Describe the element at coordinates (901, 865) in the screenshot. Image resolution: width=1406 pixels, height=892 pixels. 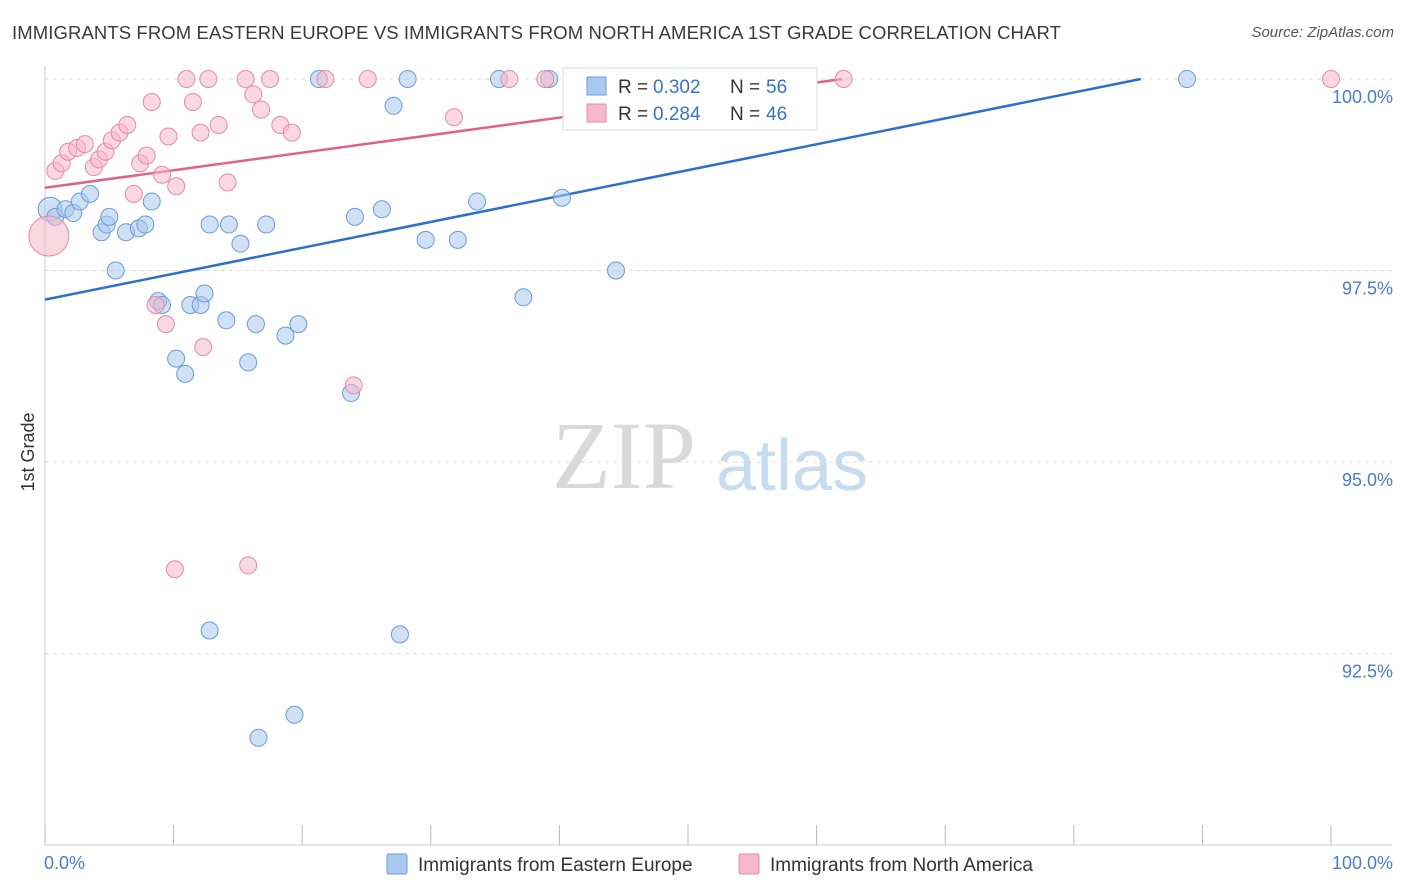
I see `bottom-legend-label-2: Immigrants from North America` at that location.